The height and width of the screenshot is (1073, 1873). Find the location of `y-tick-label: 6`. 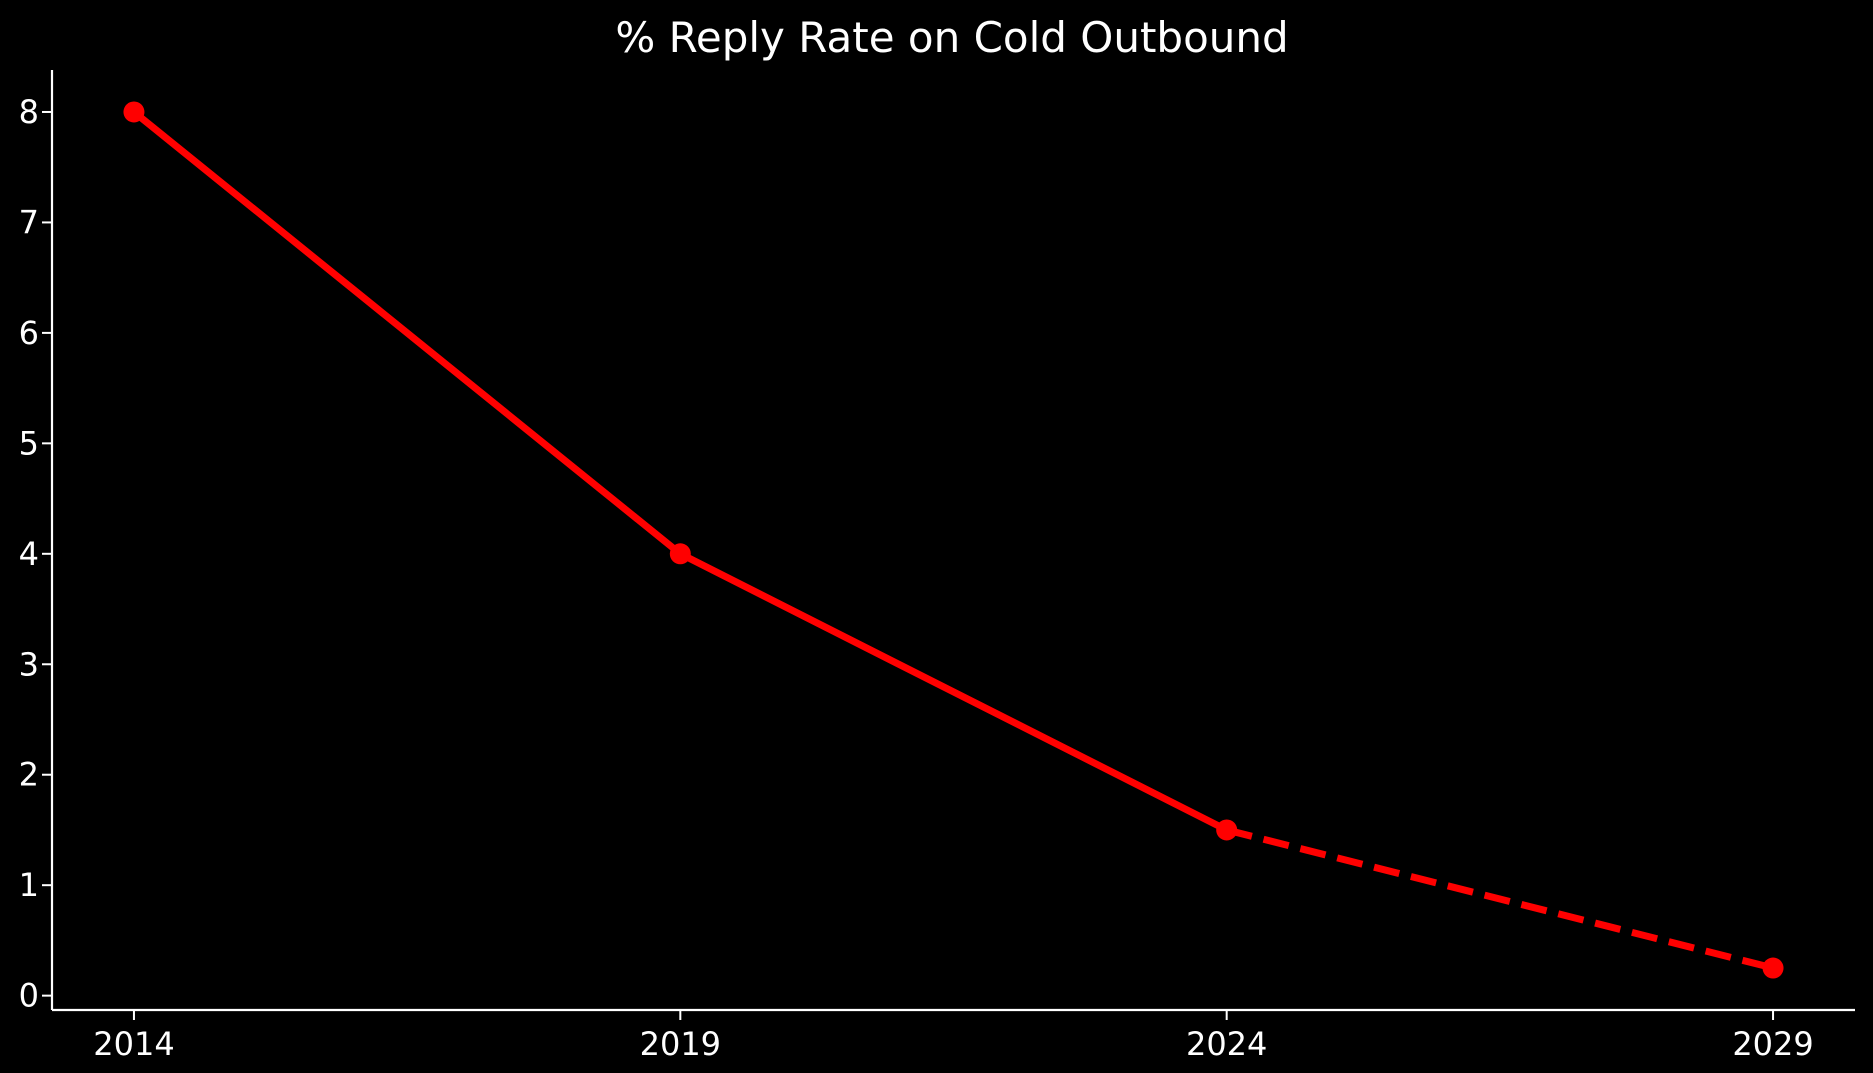

y-tick-label: 6 is located at coordinates (29, 333).